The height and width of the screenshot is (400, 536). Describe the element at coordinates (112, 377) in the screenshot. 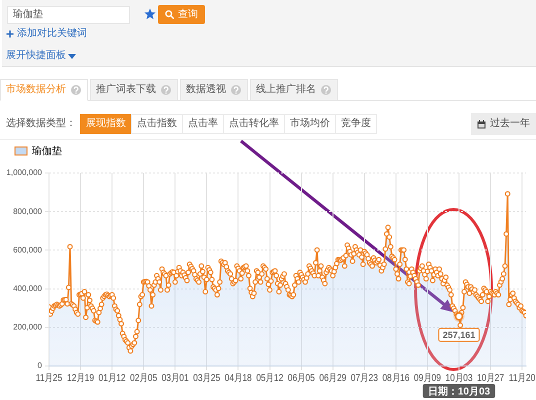

I see `x-tick-label: 01月12` at that location.